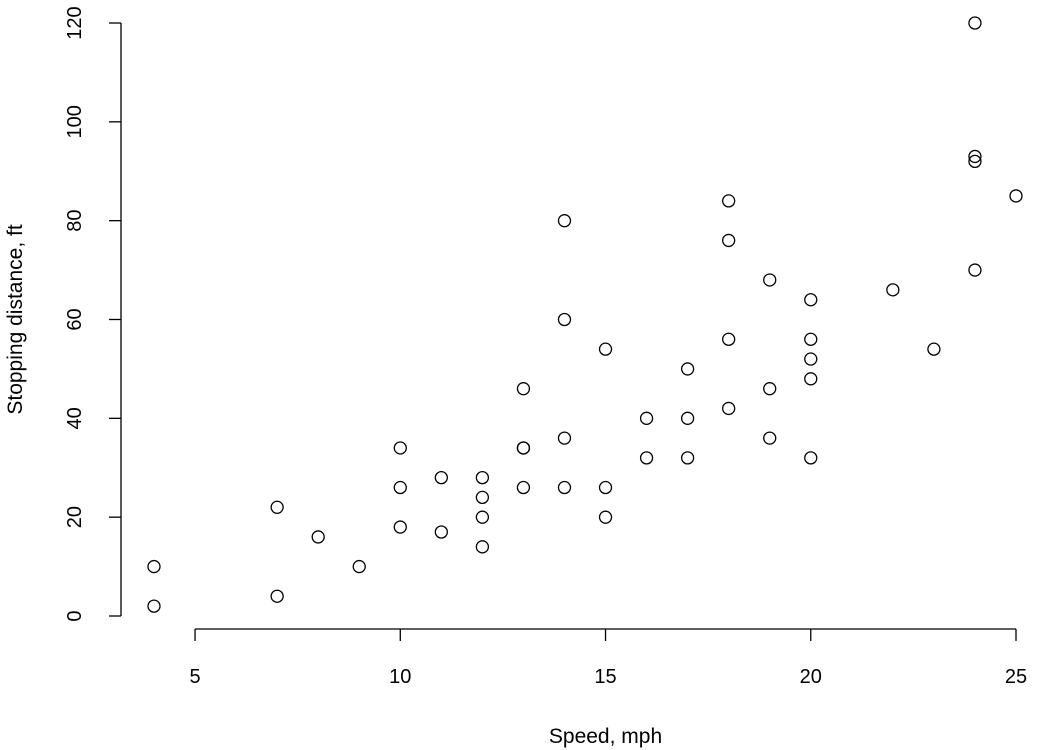 This screenshot has width=1050, height=750. I want to click on x-tick-label: 20, so click(811, 677).